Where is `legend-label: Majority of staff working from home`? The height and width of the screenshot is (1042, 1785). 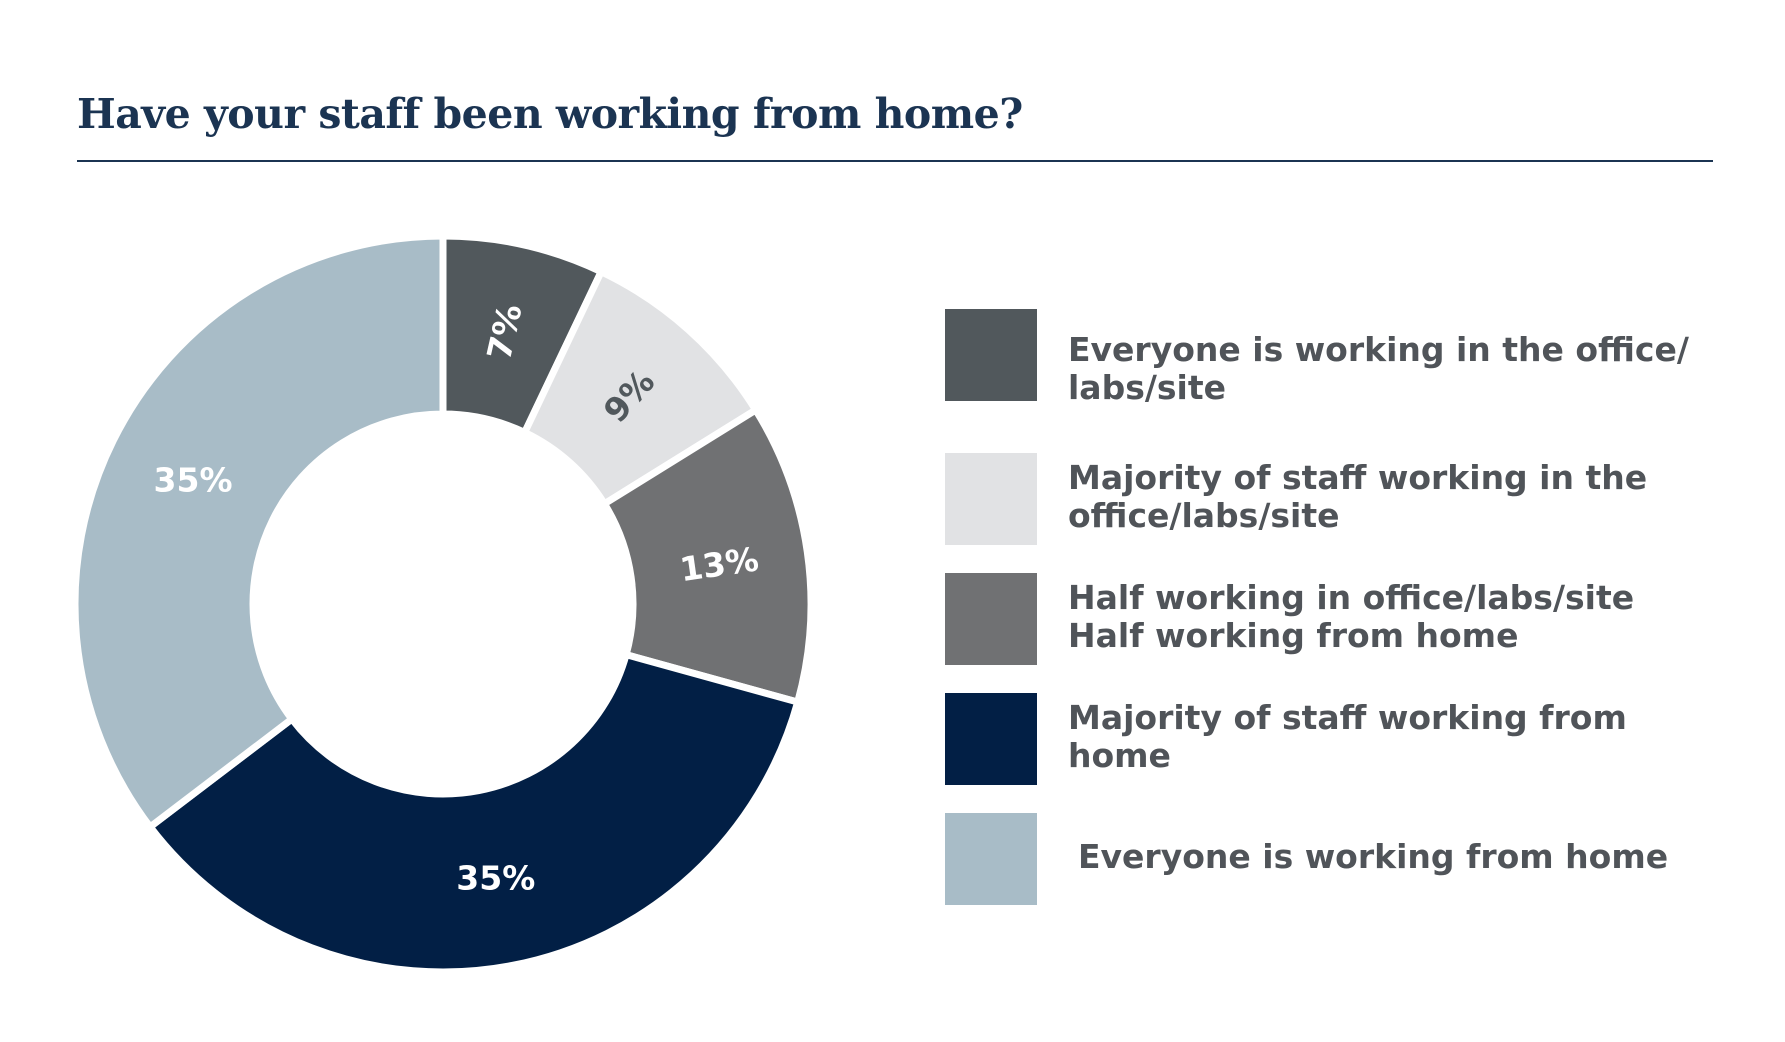
legend-label: Majority of staff working from home is located at coordinates (1347, 736).